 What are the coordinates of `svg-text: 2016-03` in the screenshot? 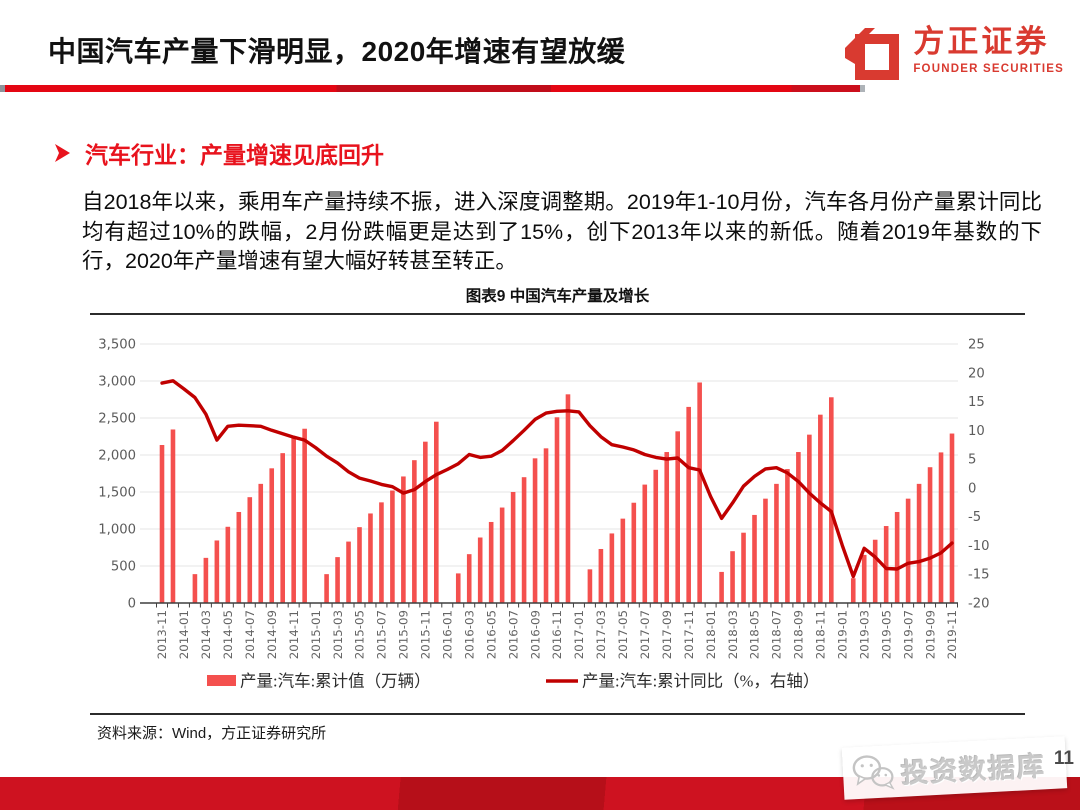 It's located at (469, 634).